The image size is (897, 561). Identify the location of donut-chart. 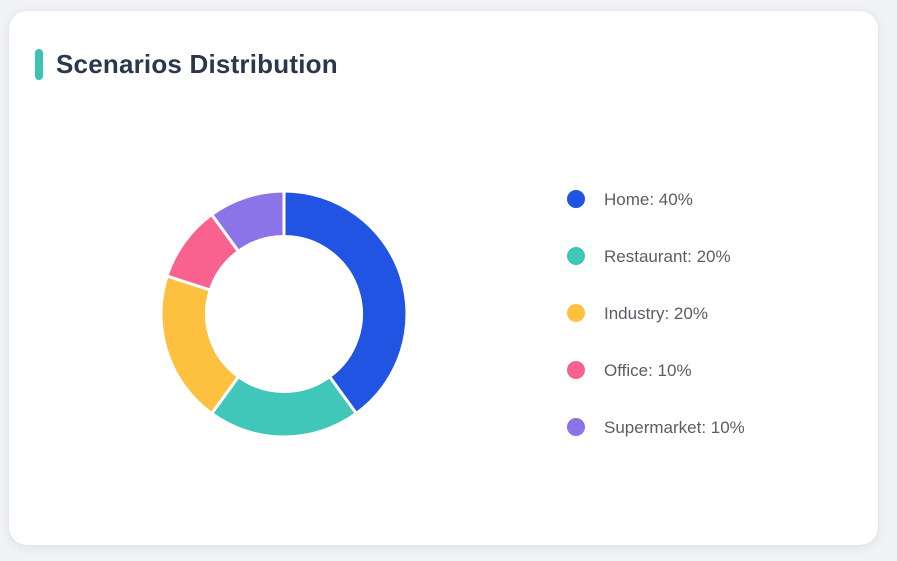
(284, 314).